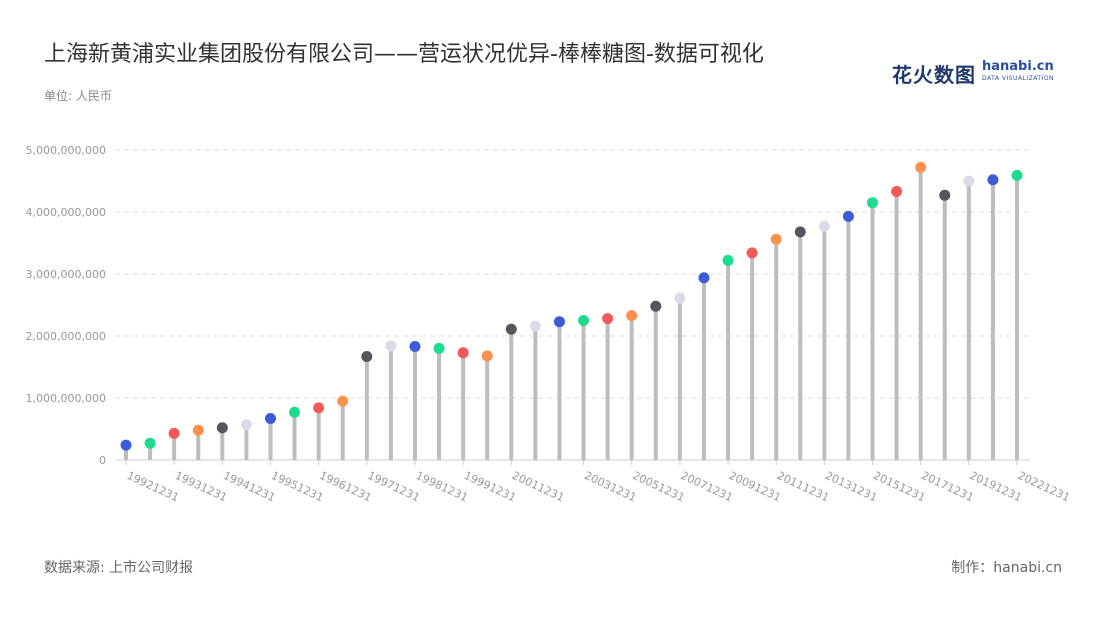  What do you see at coordinates (66, 150) in the screenshot?
I see `y-tick-label: 5,000,000,000` at bounding box center [66, 150].